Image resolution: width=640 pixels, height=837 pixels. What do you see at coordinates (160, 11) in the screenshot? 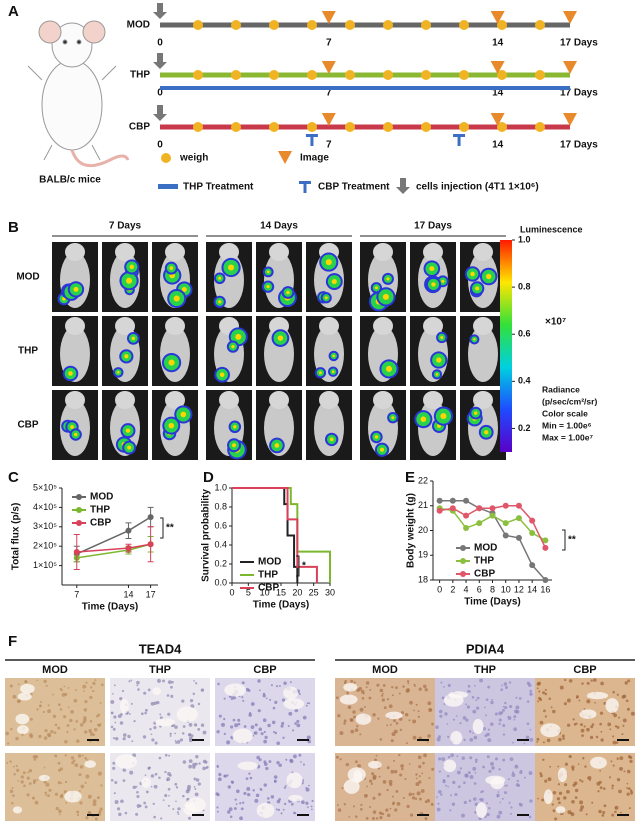
I see `injection-arrow` at bounding box center [160, 11].